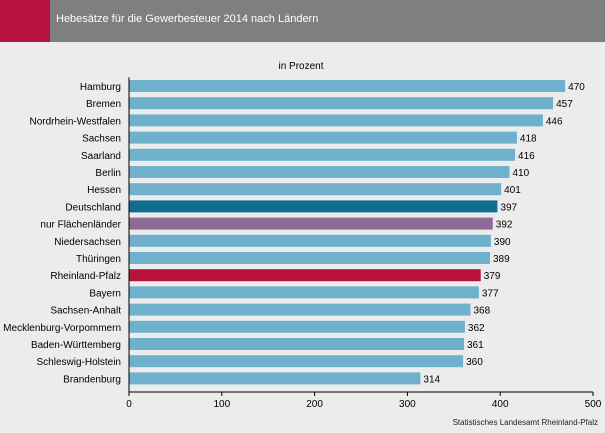 This screenshot has height=433, width=605. What do you see at coordinates (322, 154) in the screenshot?
I see `bar-saarland` at bounding box center [322, 154].